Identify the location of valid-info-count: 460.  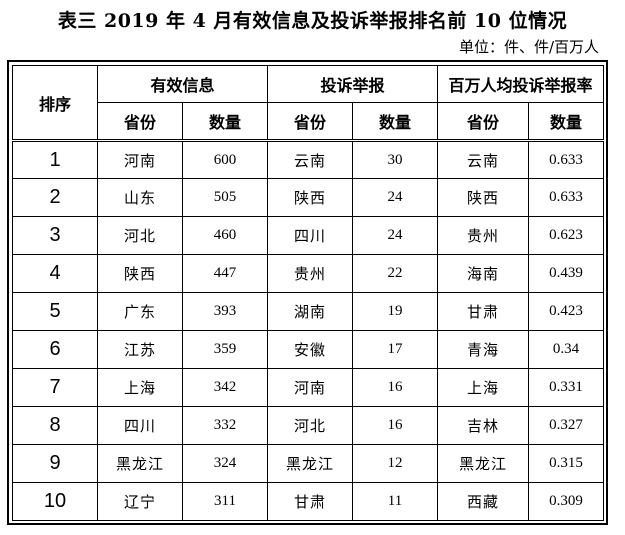
(225, 235).